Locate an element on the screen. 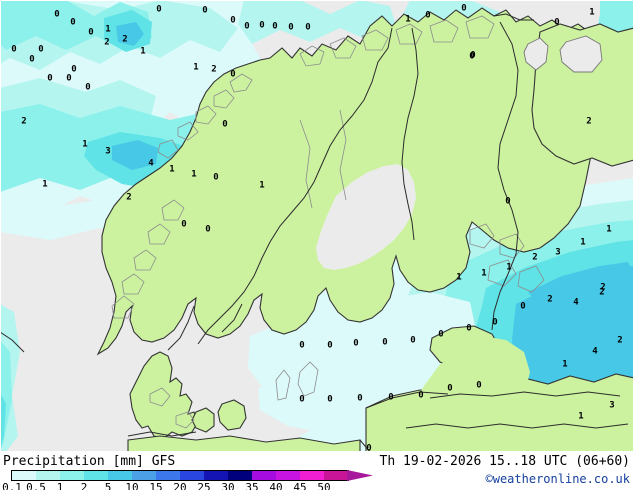 The image size is (634, 490). gotland-island is located at coordinates (308, 379).